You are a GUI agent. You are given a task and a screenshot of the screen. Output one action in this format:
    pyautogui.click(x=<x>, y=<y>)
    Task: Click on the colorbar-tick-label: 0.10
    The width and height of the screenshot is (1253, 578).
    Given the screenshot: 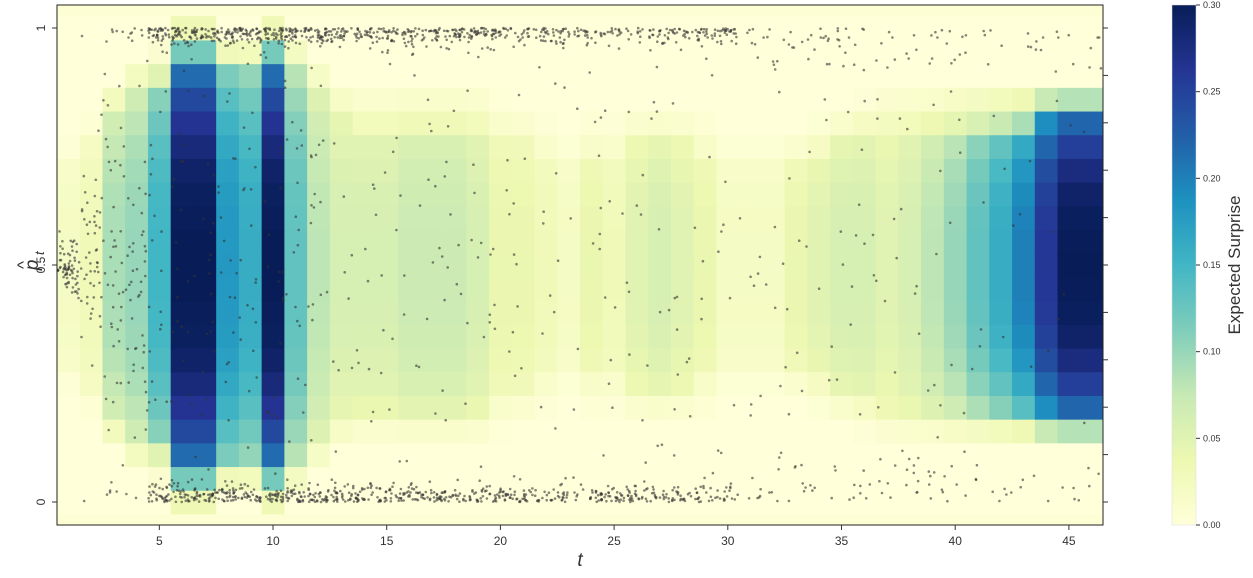 What is the action you would take?
    pyautogui.click(x=1212, y=352)
    